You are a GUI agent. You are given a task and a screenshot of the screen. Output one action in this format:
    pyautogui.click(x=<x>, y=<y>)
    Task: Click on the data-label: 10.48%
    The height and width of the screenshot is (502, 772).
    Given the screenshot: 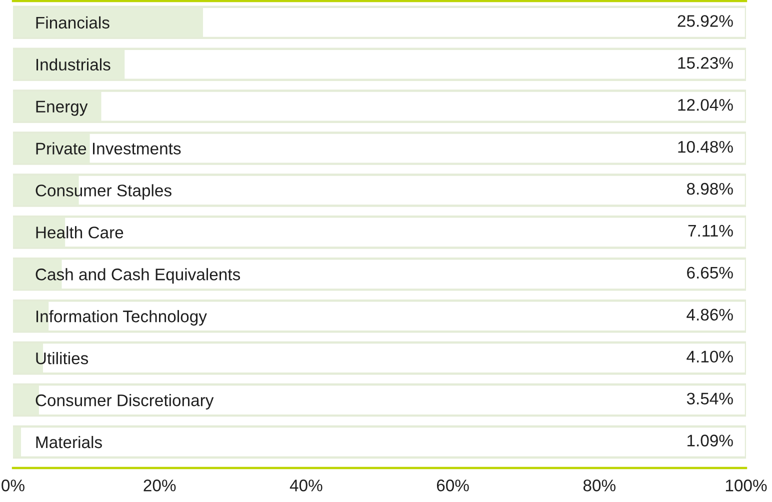 What is the action you would take?
    pyautogui.click(x=705, y=146)
    